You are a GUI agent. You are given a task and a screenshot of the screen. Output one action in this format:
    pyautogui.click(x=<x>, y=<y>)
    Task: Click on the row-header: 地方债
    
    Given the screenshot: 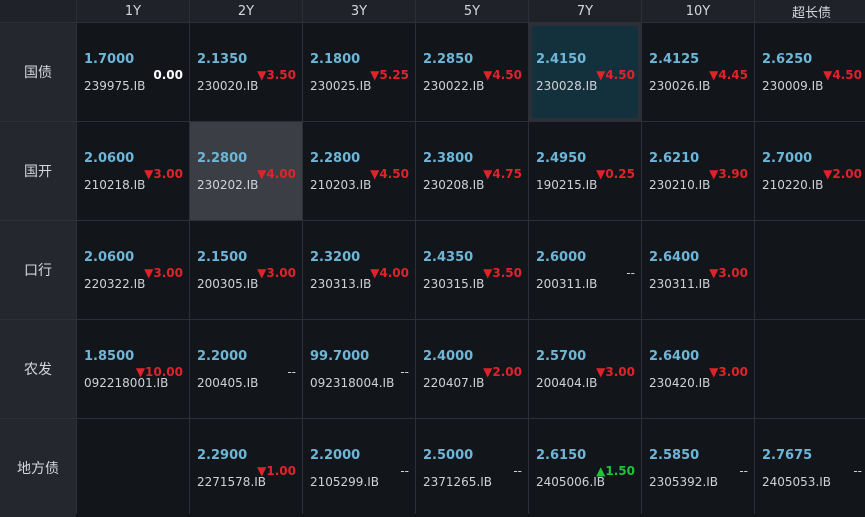 What is the action you would take?
    pyautogui.click(x=38, y=468)
    